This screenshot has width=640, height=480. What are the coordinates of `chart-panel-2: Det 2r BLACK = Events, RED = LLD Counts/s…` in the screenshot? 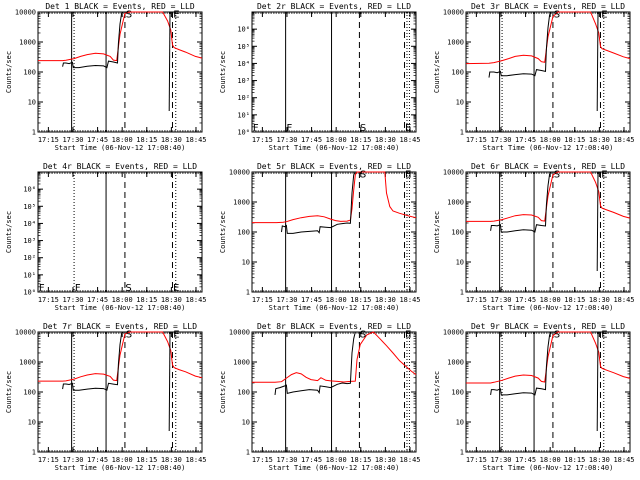 It's located at (320, 77).